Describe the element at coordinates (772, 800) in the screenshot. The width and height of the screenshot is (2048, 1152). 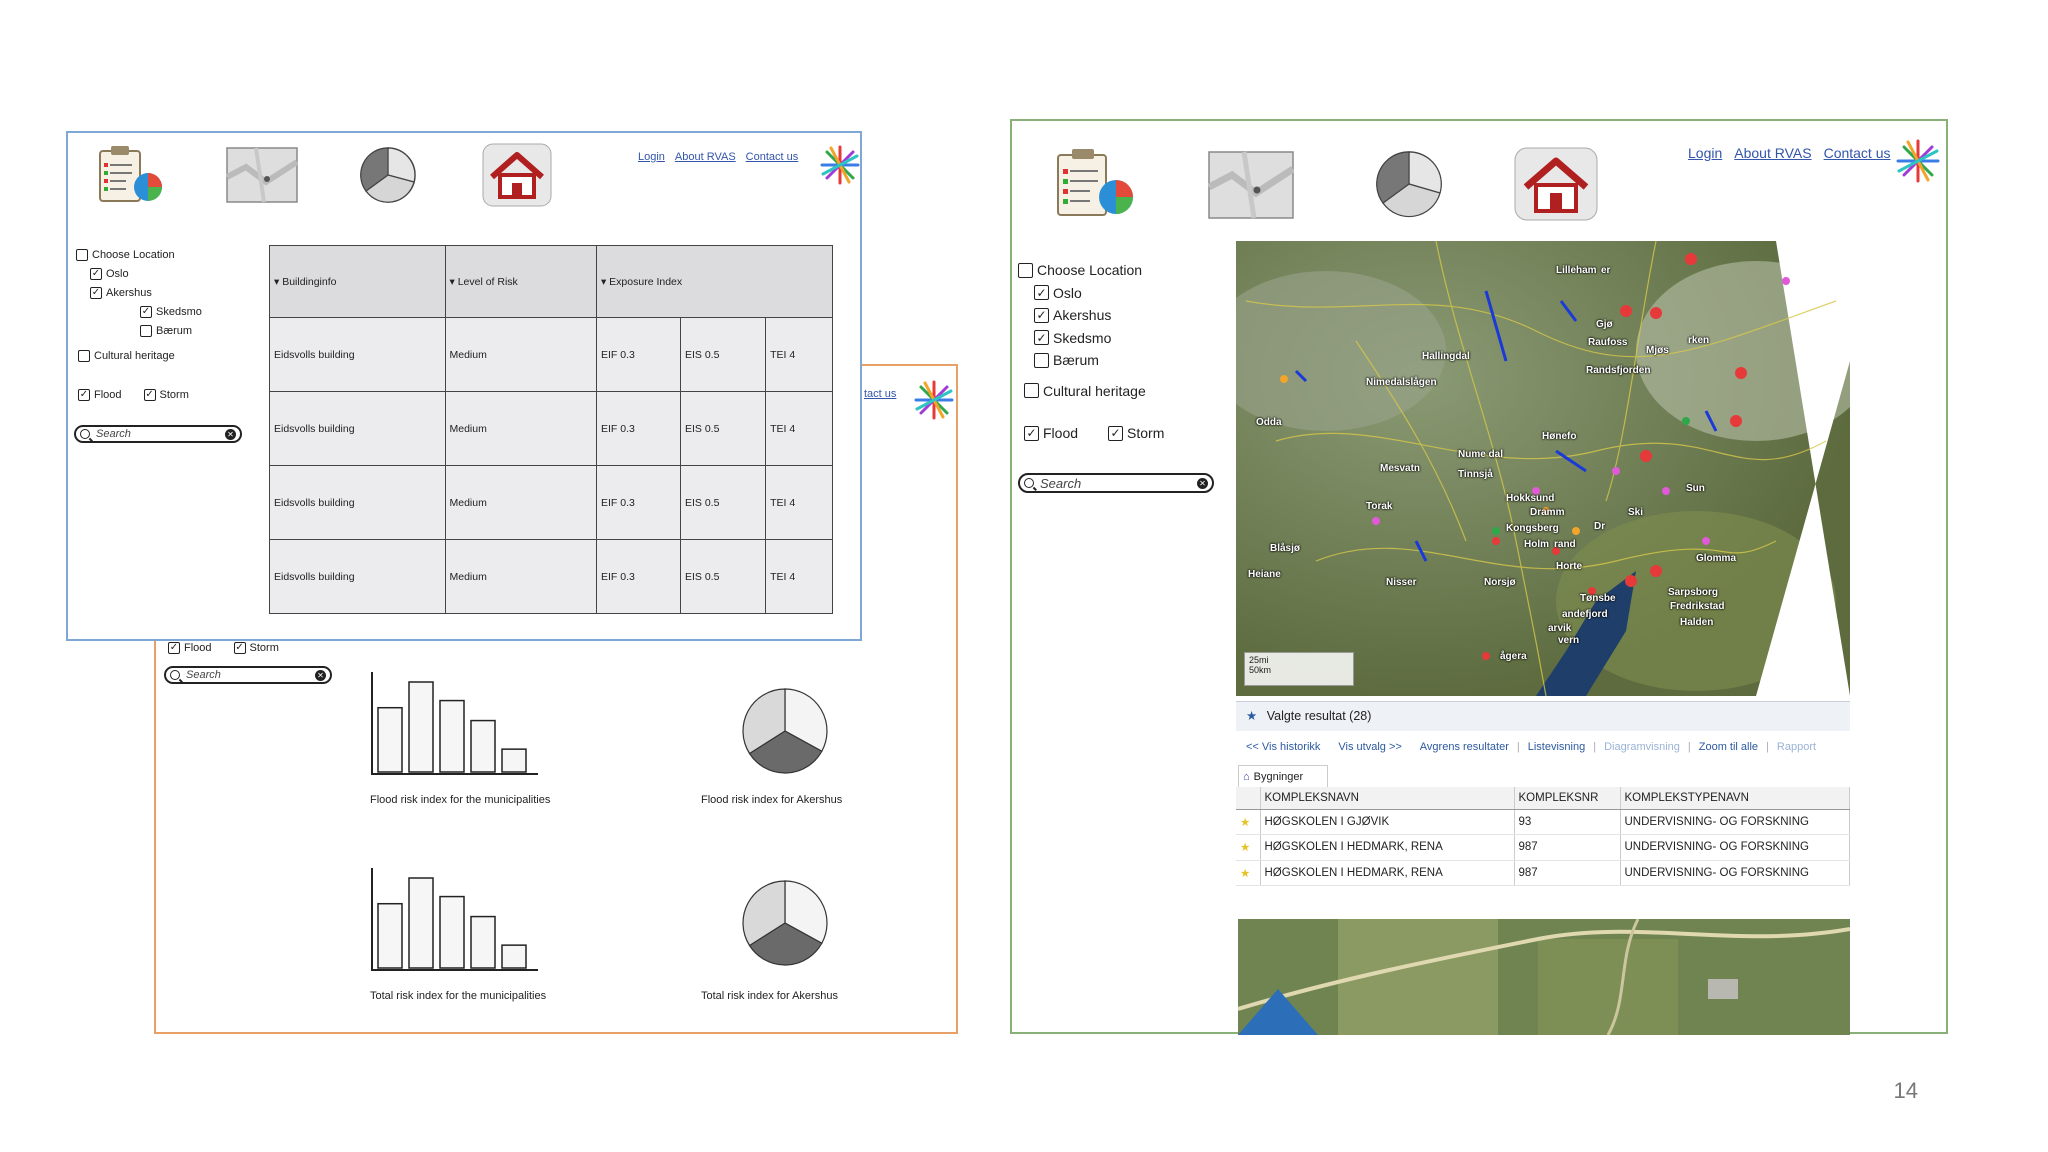
I see `flood-pie-caption: Flood risk index for Akershus` at that location.